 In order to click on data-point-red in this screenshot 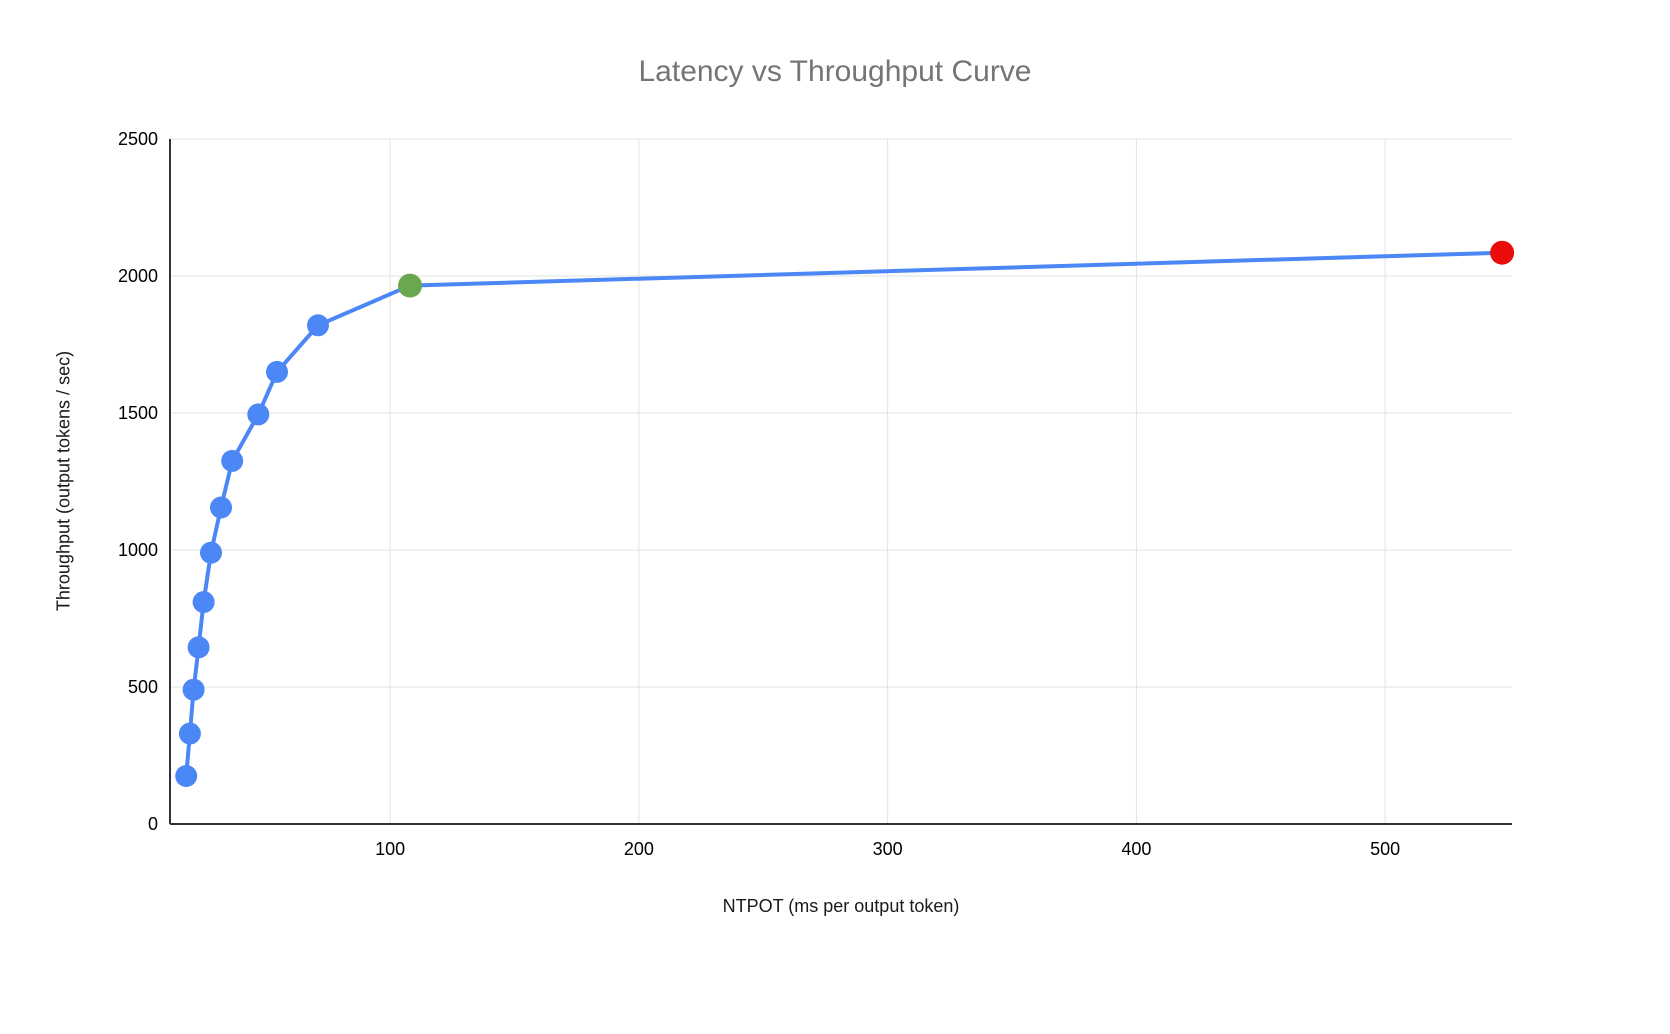, I will do `click(1502, 252)`.